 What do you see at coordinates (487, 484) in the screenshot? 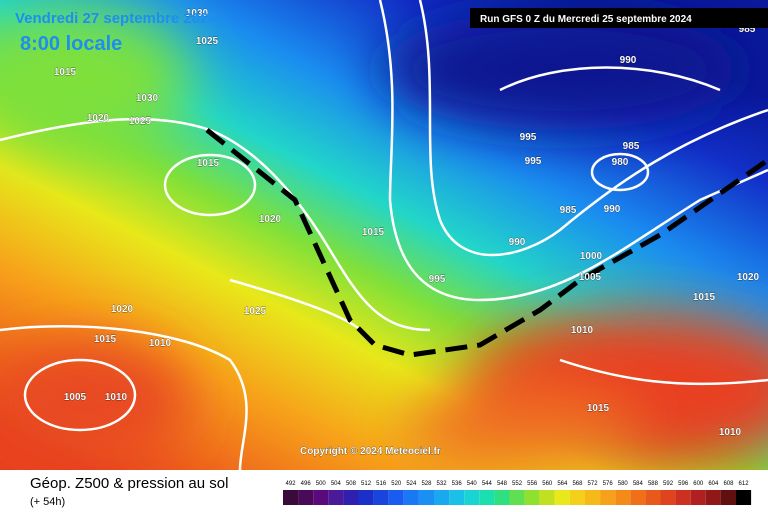
I see `scale-label: 544` at bounding box center [487, 484].